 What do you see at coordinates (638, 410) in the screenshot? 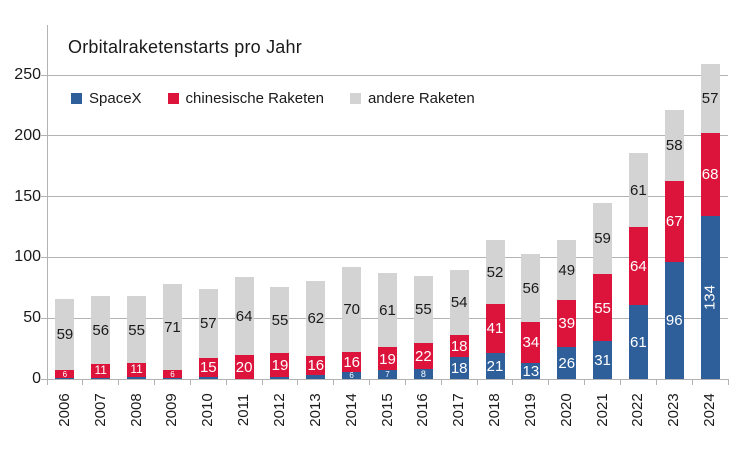
I see `x-axis-label: 2022` at bounding box center [638, 410].